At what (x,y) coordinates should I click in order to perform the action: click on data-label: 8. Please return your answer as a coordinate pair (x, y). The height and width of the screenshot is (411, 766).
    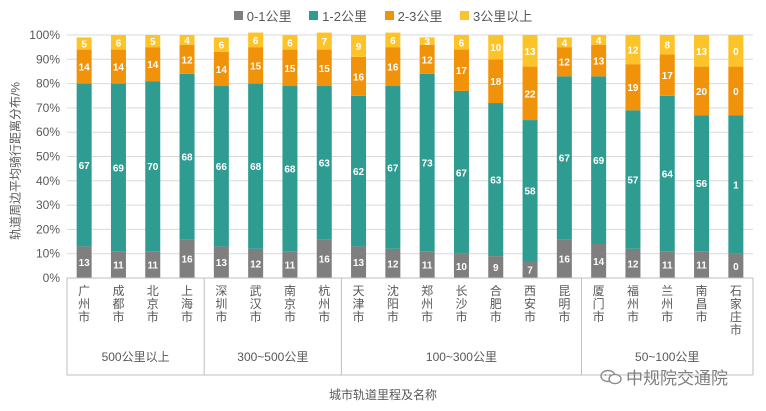
    Looking at the image, I should click on (667, 46).